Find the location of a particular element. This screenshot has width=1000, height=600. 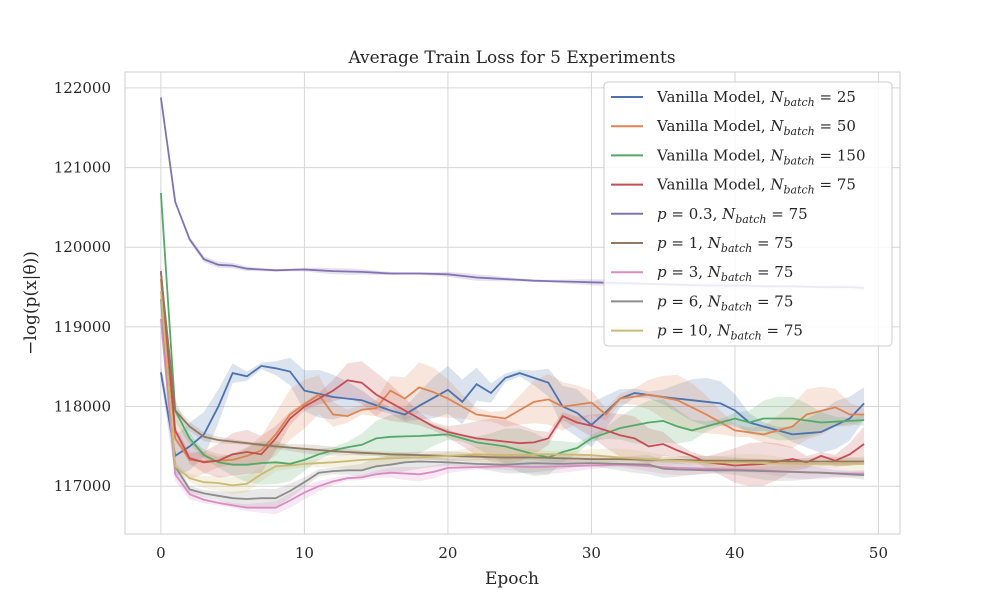

legend-entry: p = 6, Nbatch​ = 75 is located at coordinates (702, 302).